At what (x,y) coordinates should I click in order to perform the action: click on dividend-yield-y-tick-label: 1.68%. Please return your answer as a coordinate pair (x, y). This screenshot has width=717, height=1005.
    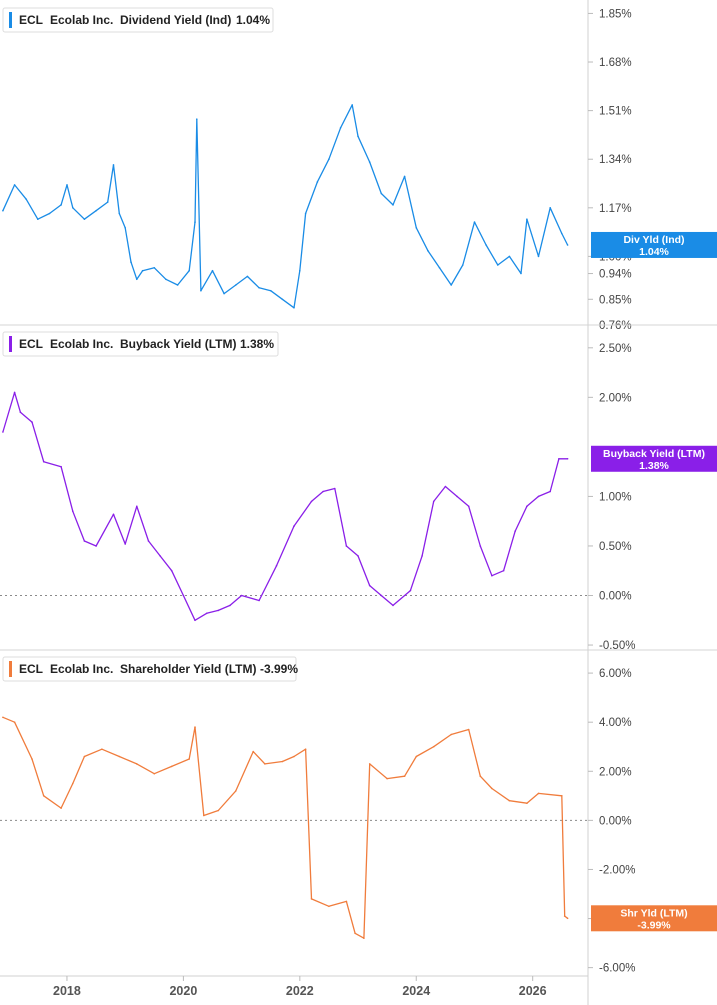
    Looking at the image, I should click on (615, 63).